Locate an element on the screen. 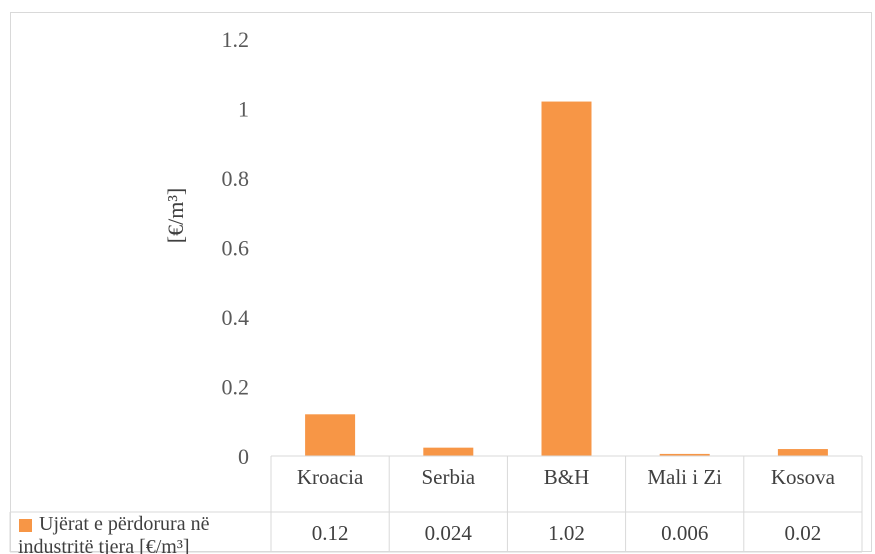 The height and width of the screenshot is (554, 875). legend-label-line: Ujërat e përdorura në is located at coordinates (124, 524).